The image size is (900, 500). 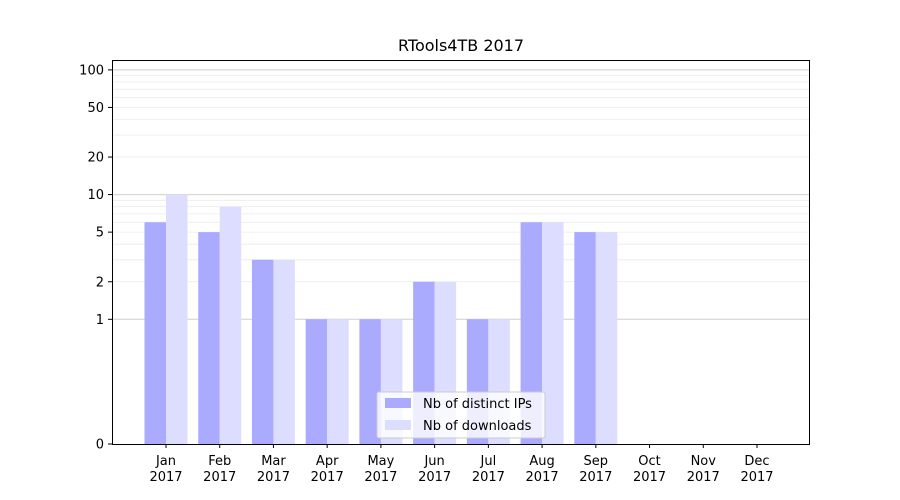 What do you see at coordinates (703, 469) in the screenshot?
I see `x-tick-label: Nov 2017` at bounding box center [703, 469].